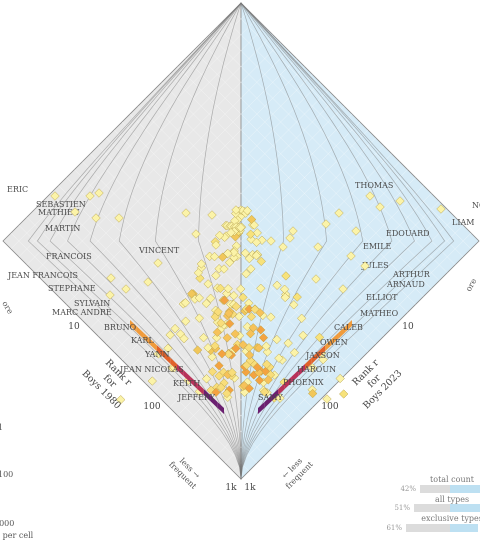 This screenshot has height=560, width=480. I want to click on balance-title: total count, so click(452, 479).